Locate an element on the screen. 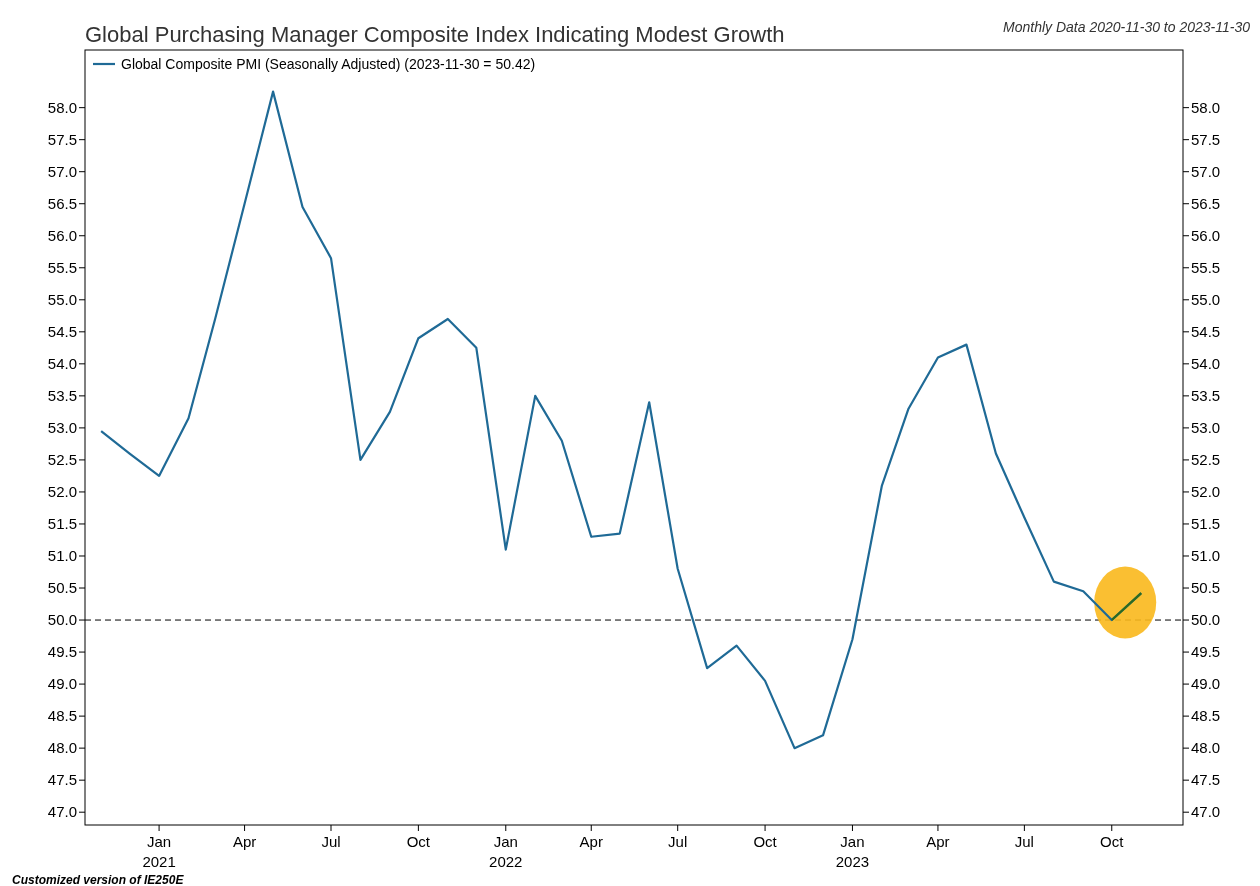  y2-tick-label: 49.0 is located at coordinates (1206, 684).